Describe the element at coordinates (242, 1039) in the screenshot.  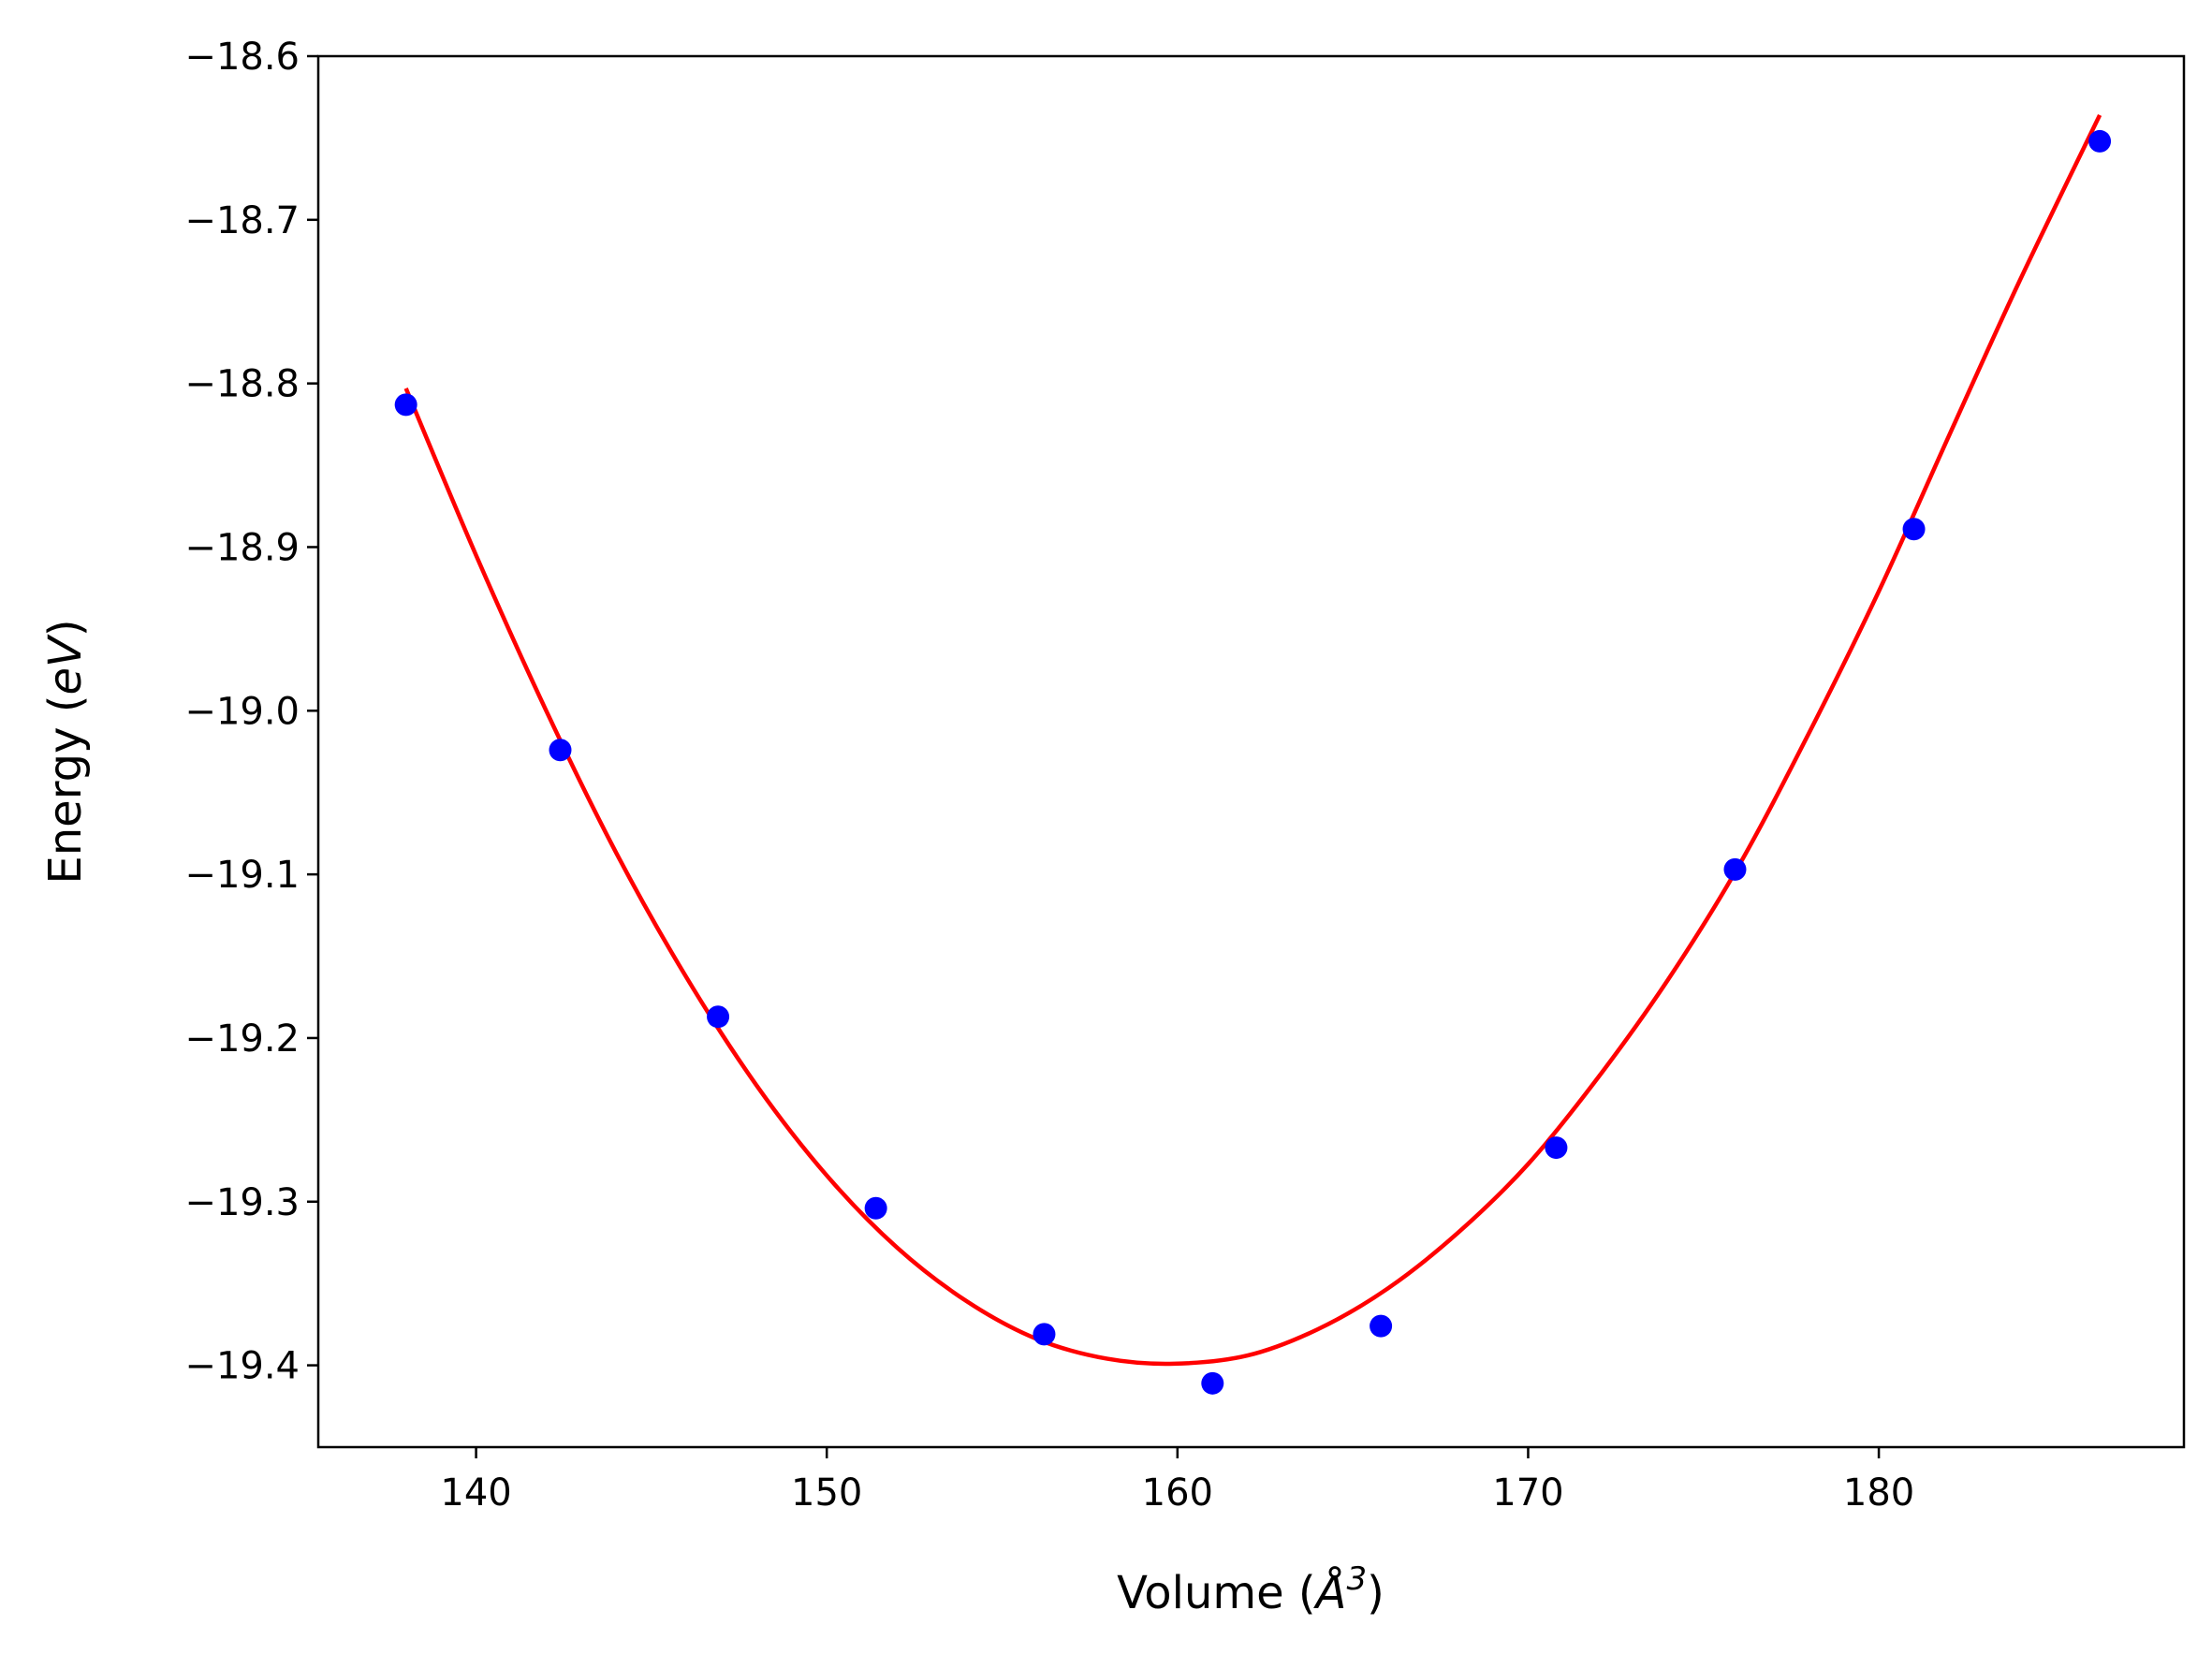
I see `y-tick-label: −19.2` at that location.